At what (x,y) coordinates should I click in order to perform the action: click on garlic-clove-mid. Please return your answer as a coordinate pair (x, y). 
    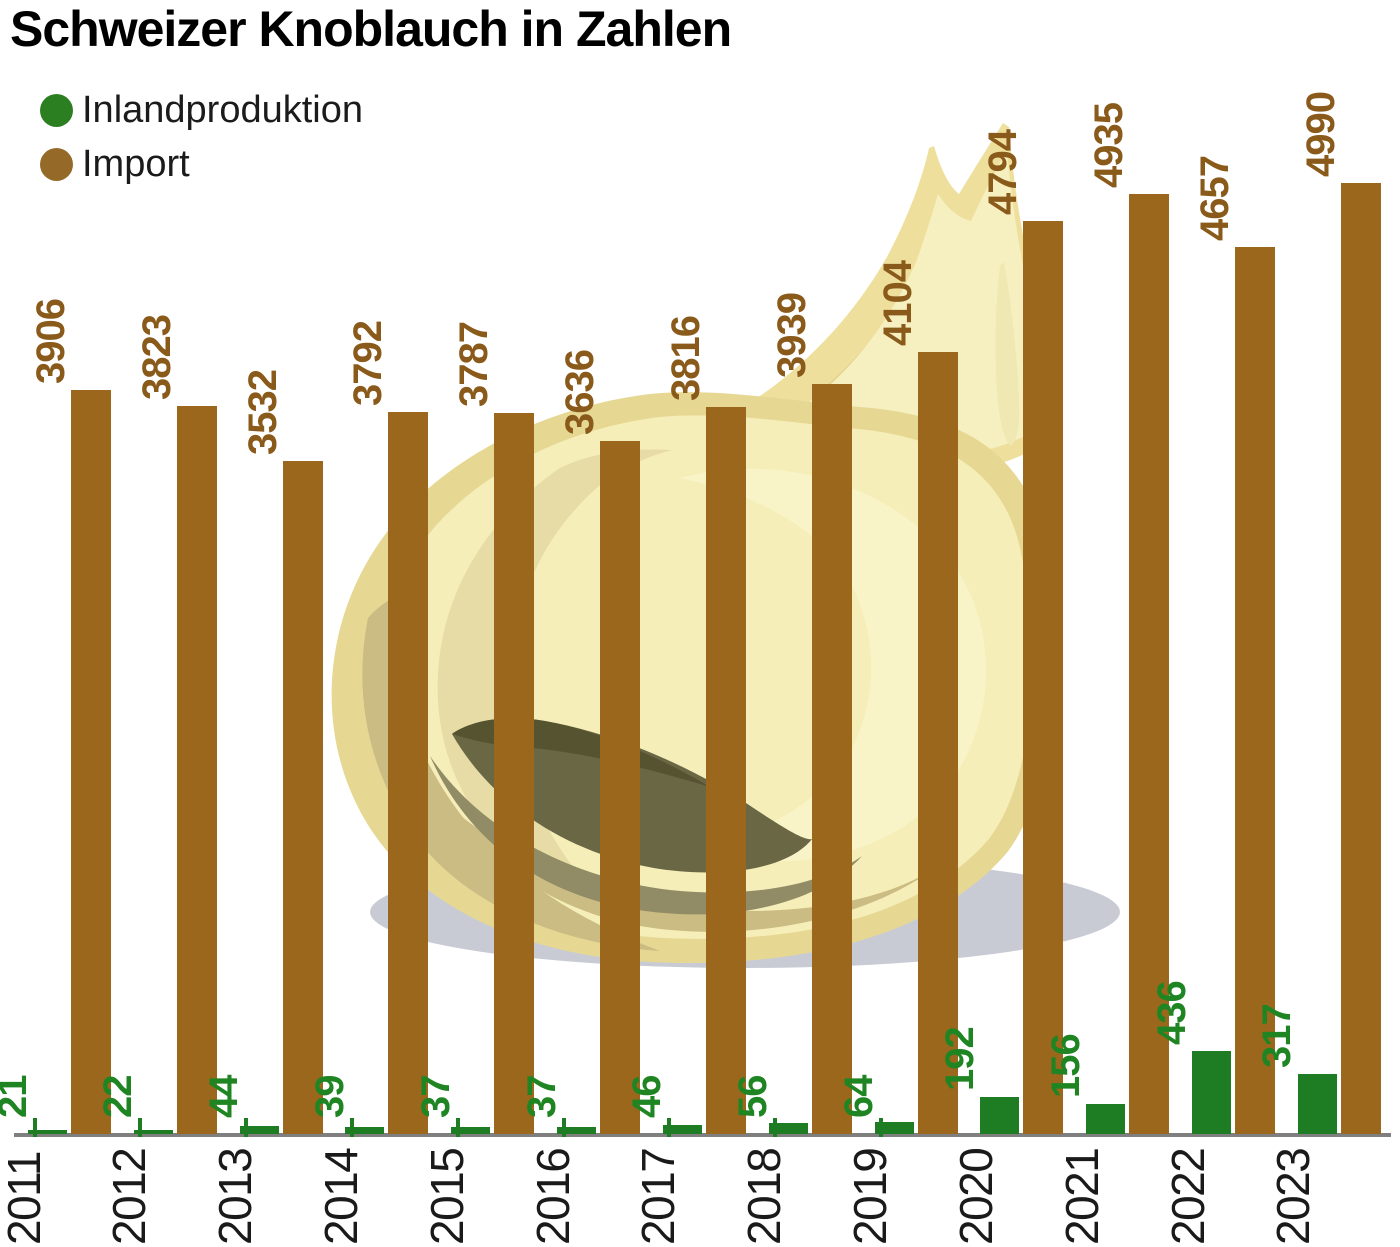
    Looking at the image, I should click on (646, 835).